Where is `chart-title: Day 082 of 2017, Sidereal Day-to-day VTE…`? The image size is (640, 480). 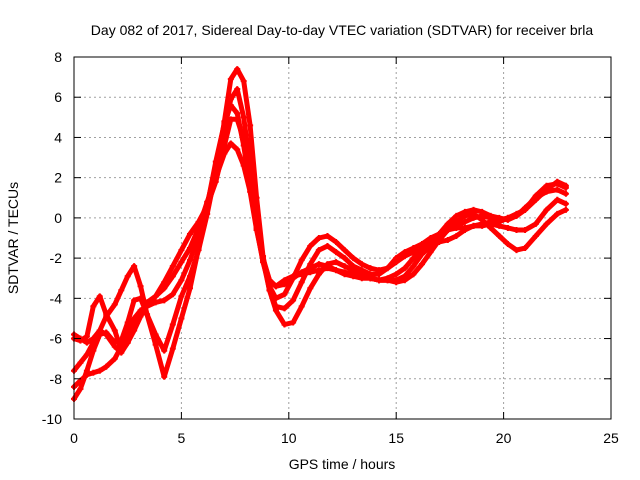 chart-title: Day 082 of 2017, Sidereal Day-to-day VTE… is located at coordinates (342, 30).